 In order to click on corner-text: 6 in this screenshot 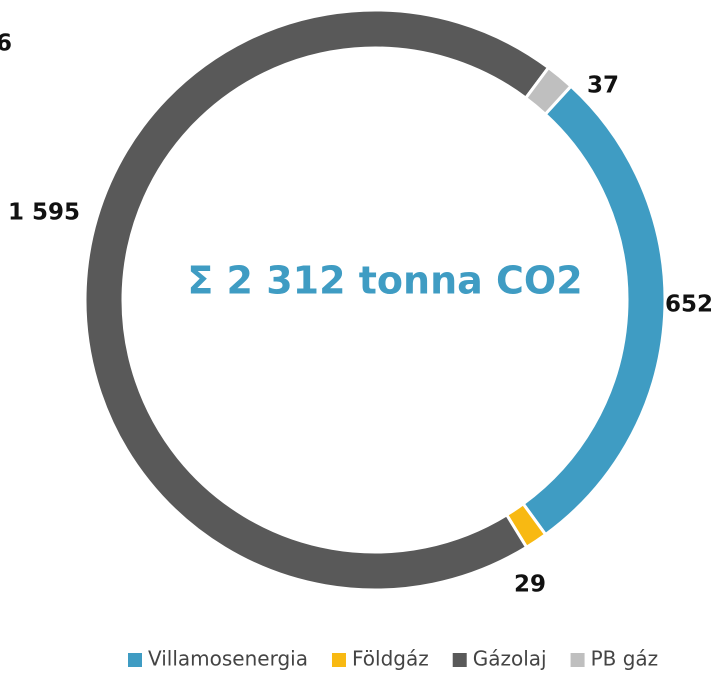, I will do `click(6, 44)`.